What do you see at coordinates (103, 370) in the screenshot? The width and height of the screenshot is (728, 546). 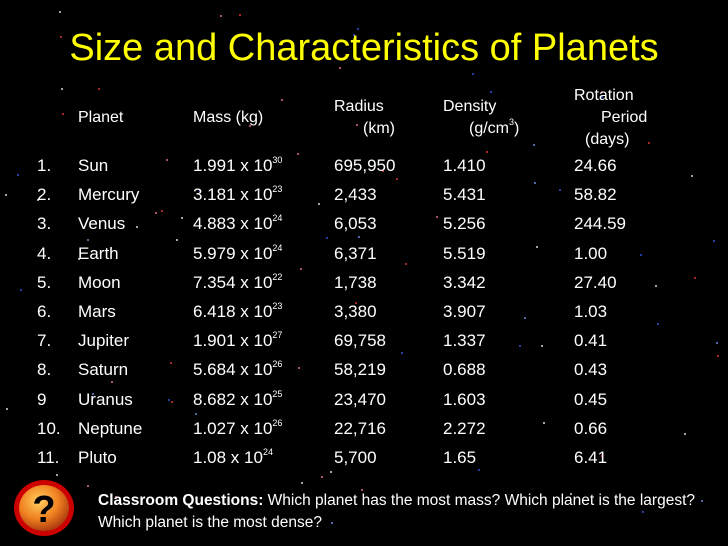 I see `planet-name: Saturn` at bounding box center [103, 370].